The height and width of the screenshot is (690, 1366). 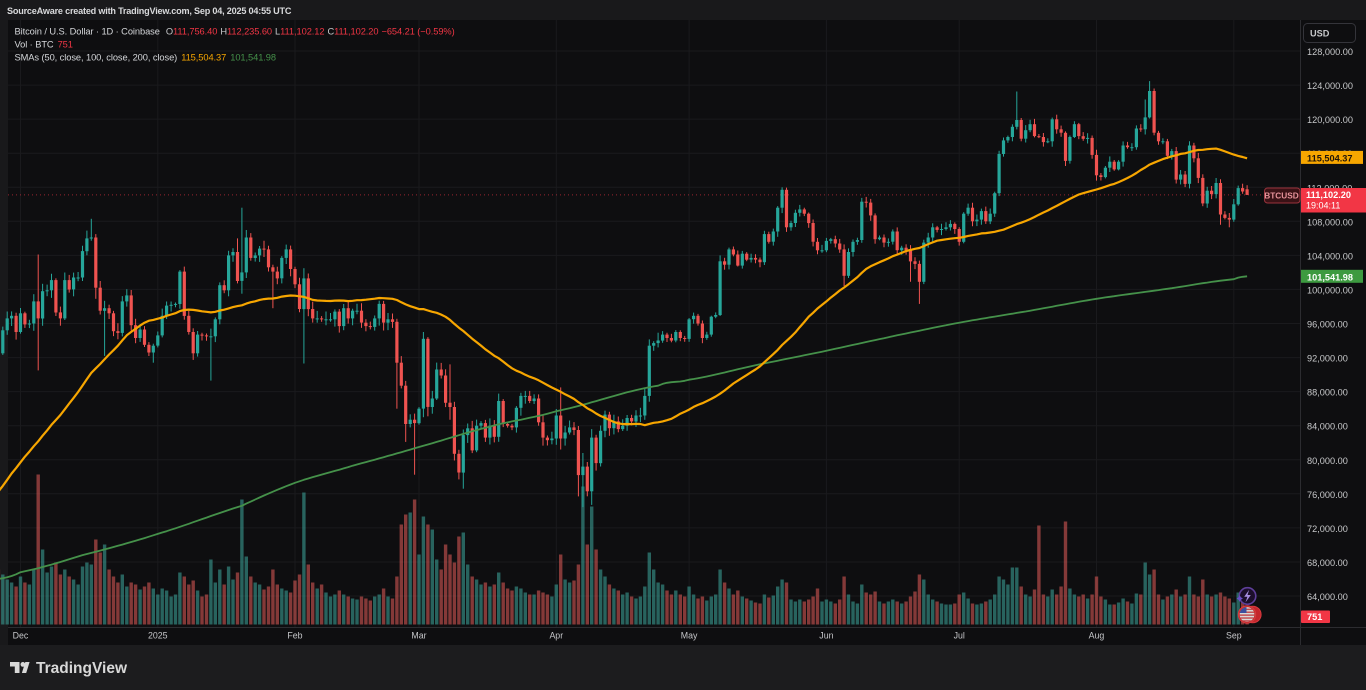 What do you see at coordinates (1330, 256) in the screenshot?
I see `svg-text: 104,000.00` at bounding box center [1330, 256].